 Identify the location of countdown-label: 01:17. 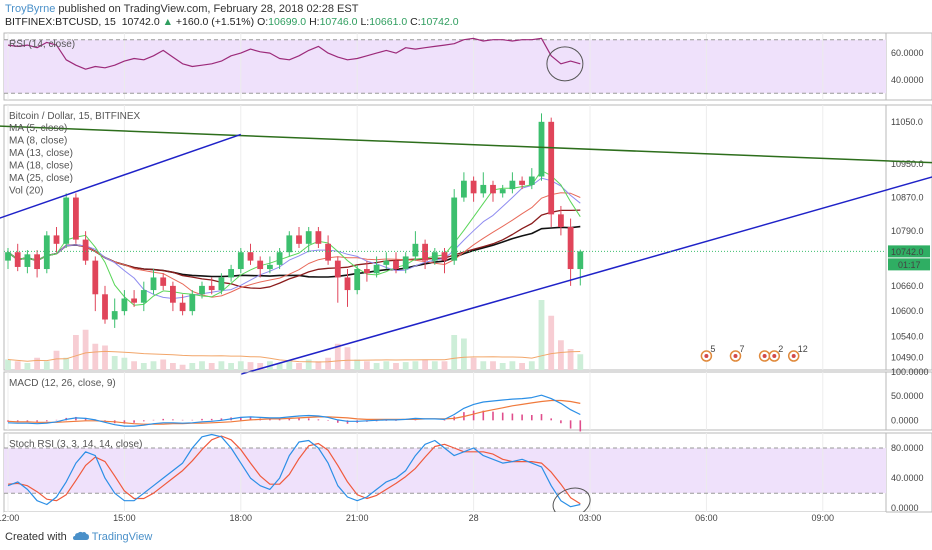
(909, 265).